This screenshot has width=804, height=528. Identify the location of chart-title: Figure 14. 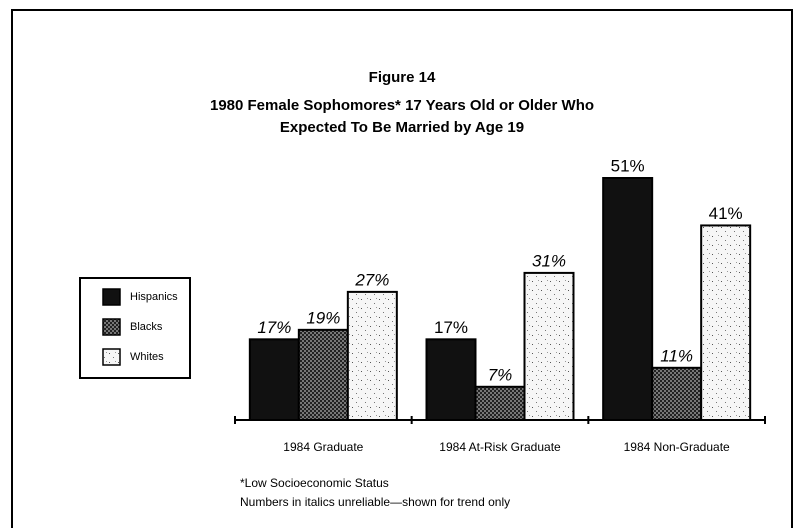
(402, 77).